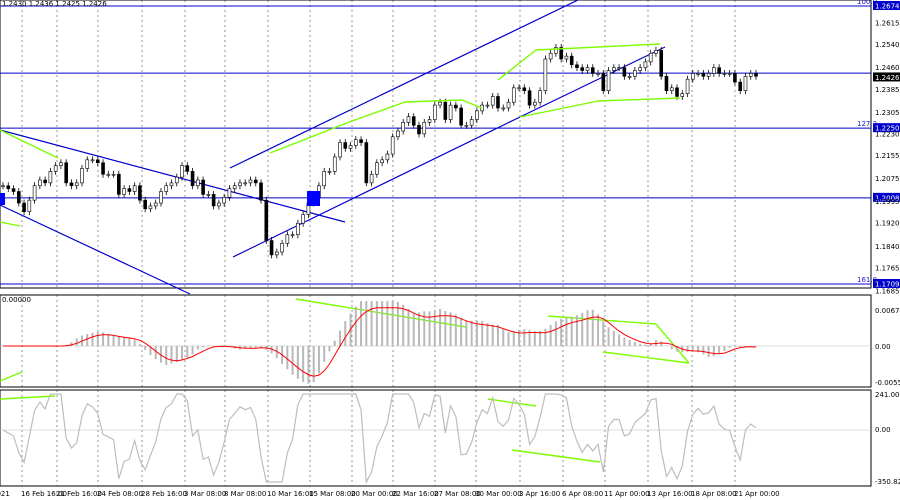 This screenshot has width=900, height=500. Describe the element at coordinates (290, 494) in the screenshot. I see `time-tick: 10 Mar 16:00` at that location.